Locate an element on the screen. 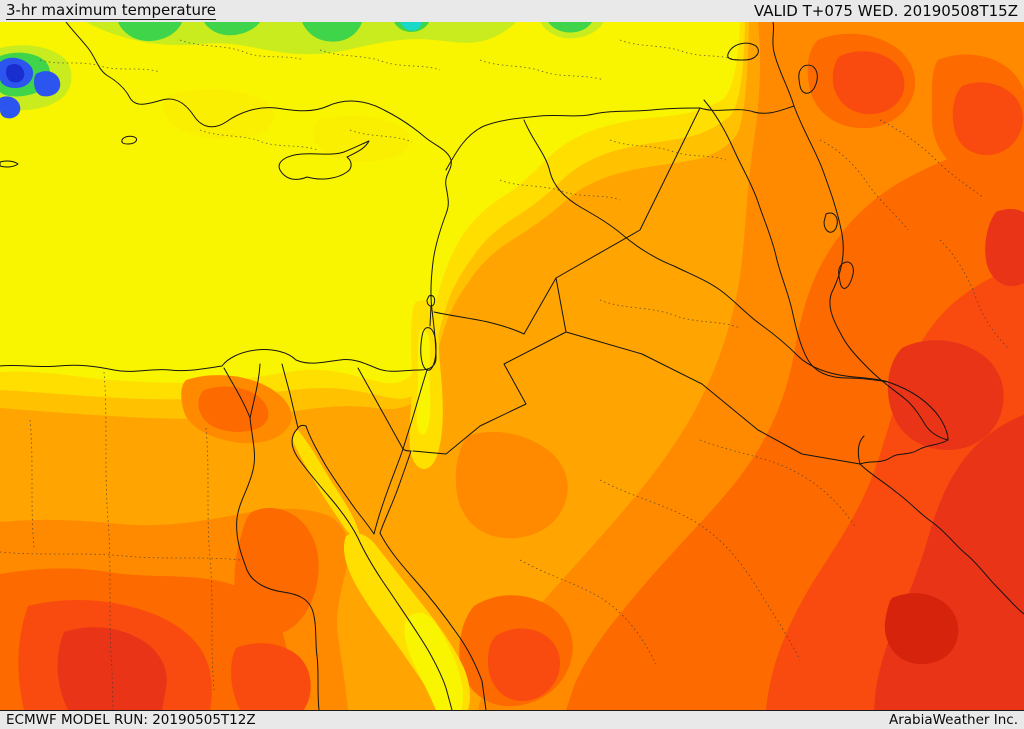 The width and height of the screenshot is (1024, 729). model-run-label: ECMWF MODEL RUN: 20190505T12Z is located at coordinates (131, 720).